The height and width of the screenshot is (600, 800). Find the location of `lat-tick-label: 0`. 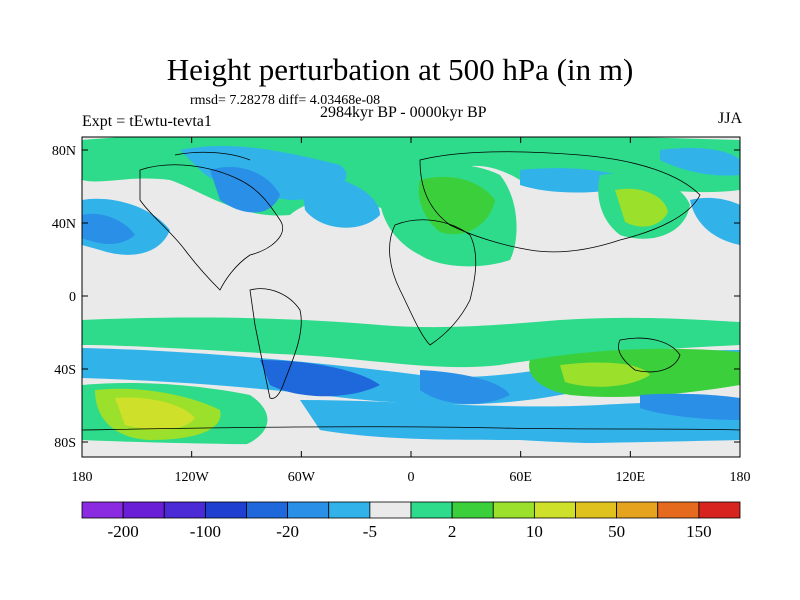

lat-tick-label: 0 is located at coordinates (72, 297).